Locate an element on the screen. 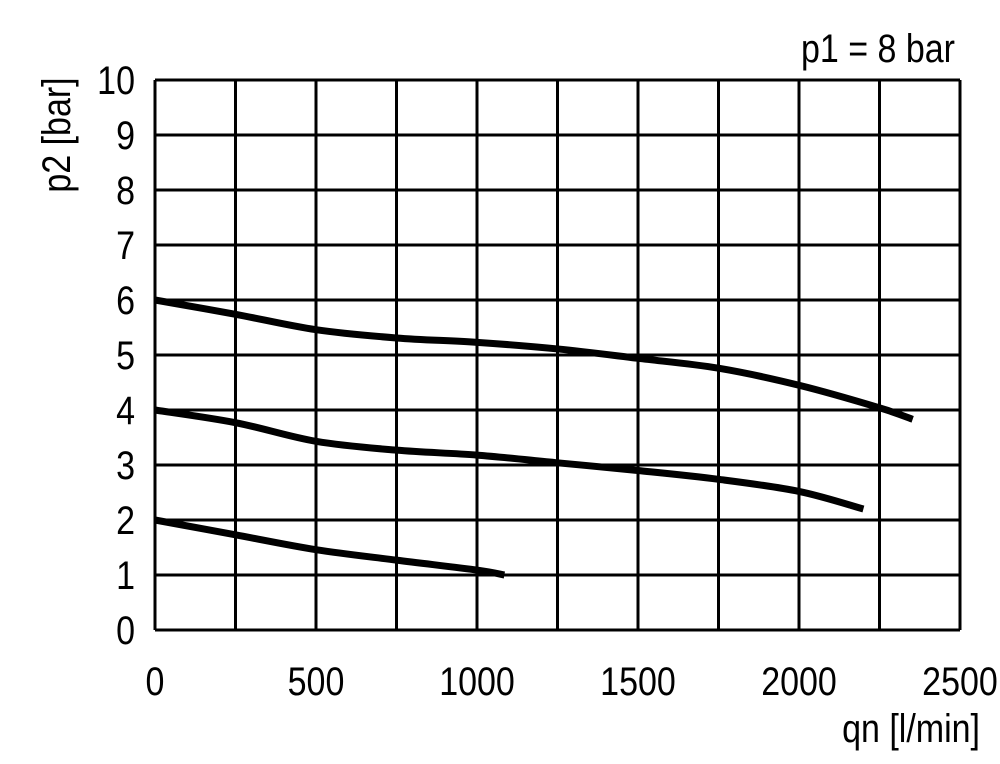 The image size is (1000, 764). x-axis-label: qn [l/min] is located at coordinates (911, 727).